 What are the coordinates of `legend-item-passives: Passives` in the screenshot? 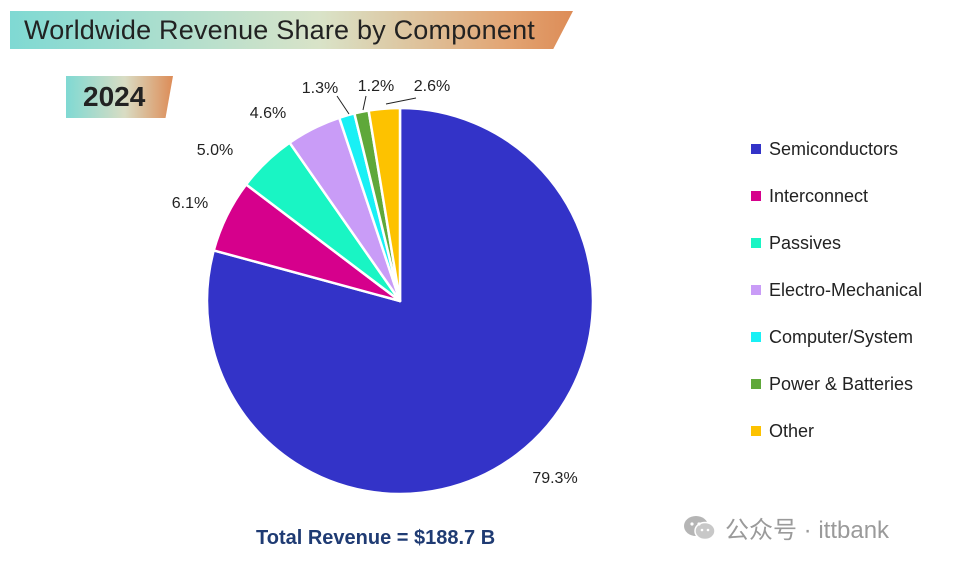 It's located at (836, 254).